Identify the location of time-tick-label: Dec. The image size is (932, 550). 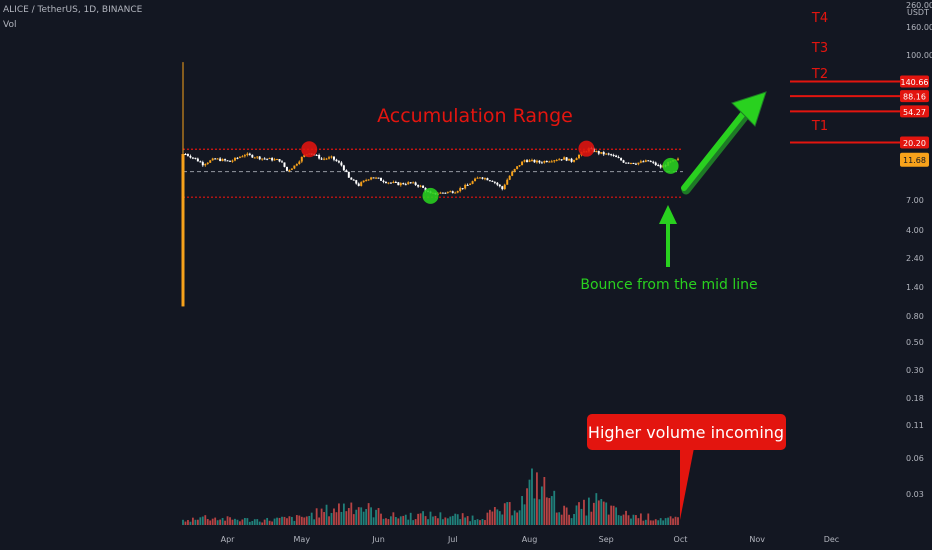
(831, 539).